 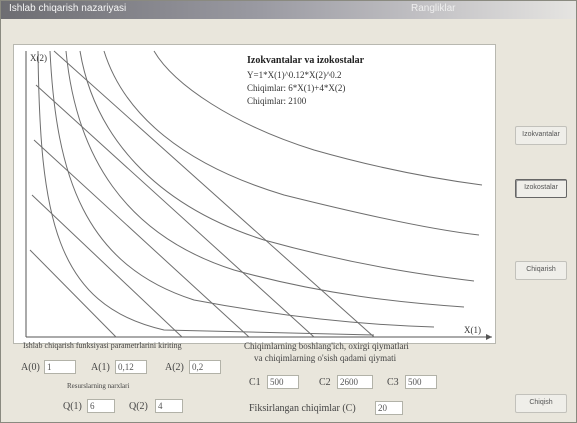 What do you see at coordinates (288, 10) in the screenshot?
I see `title-bar: Ishlab chiqarish nazariyasi Rangliklar` at bounding box center [288, 10].